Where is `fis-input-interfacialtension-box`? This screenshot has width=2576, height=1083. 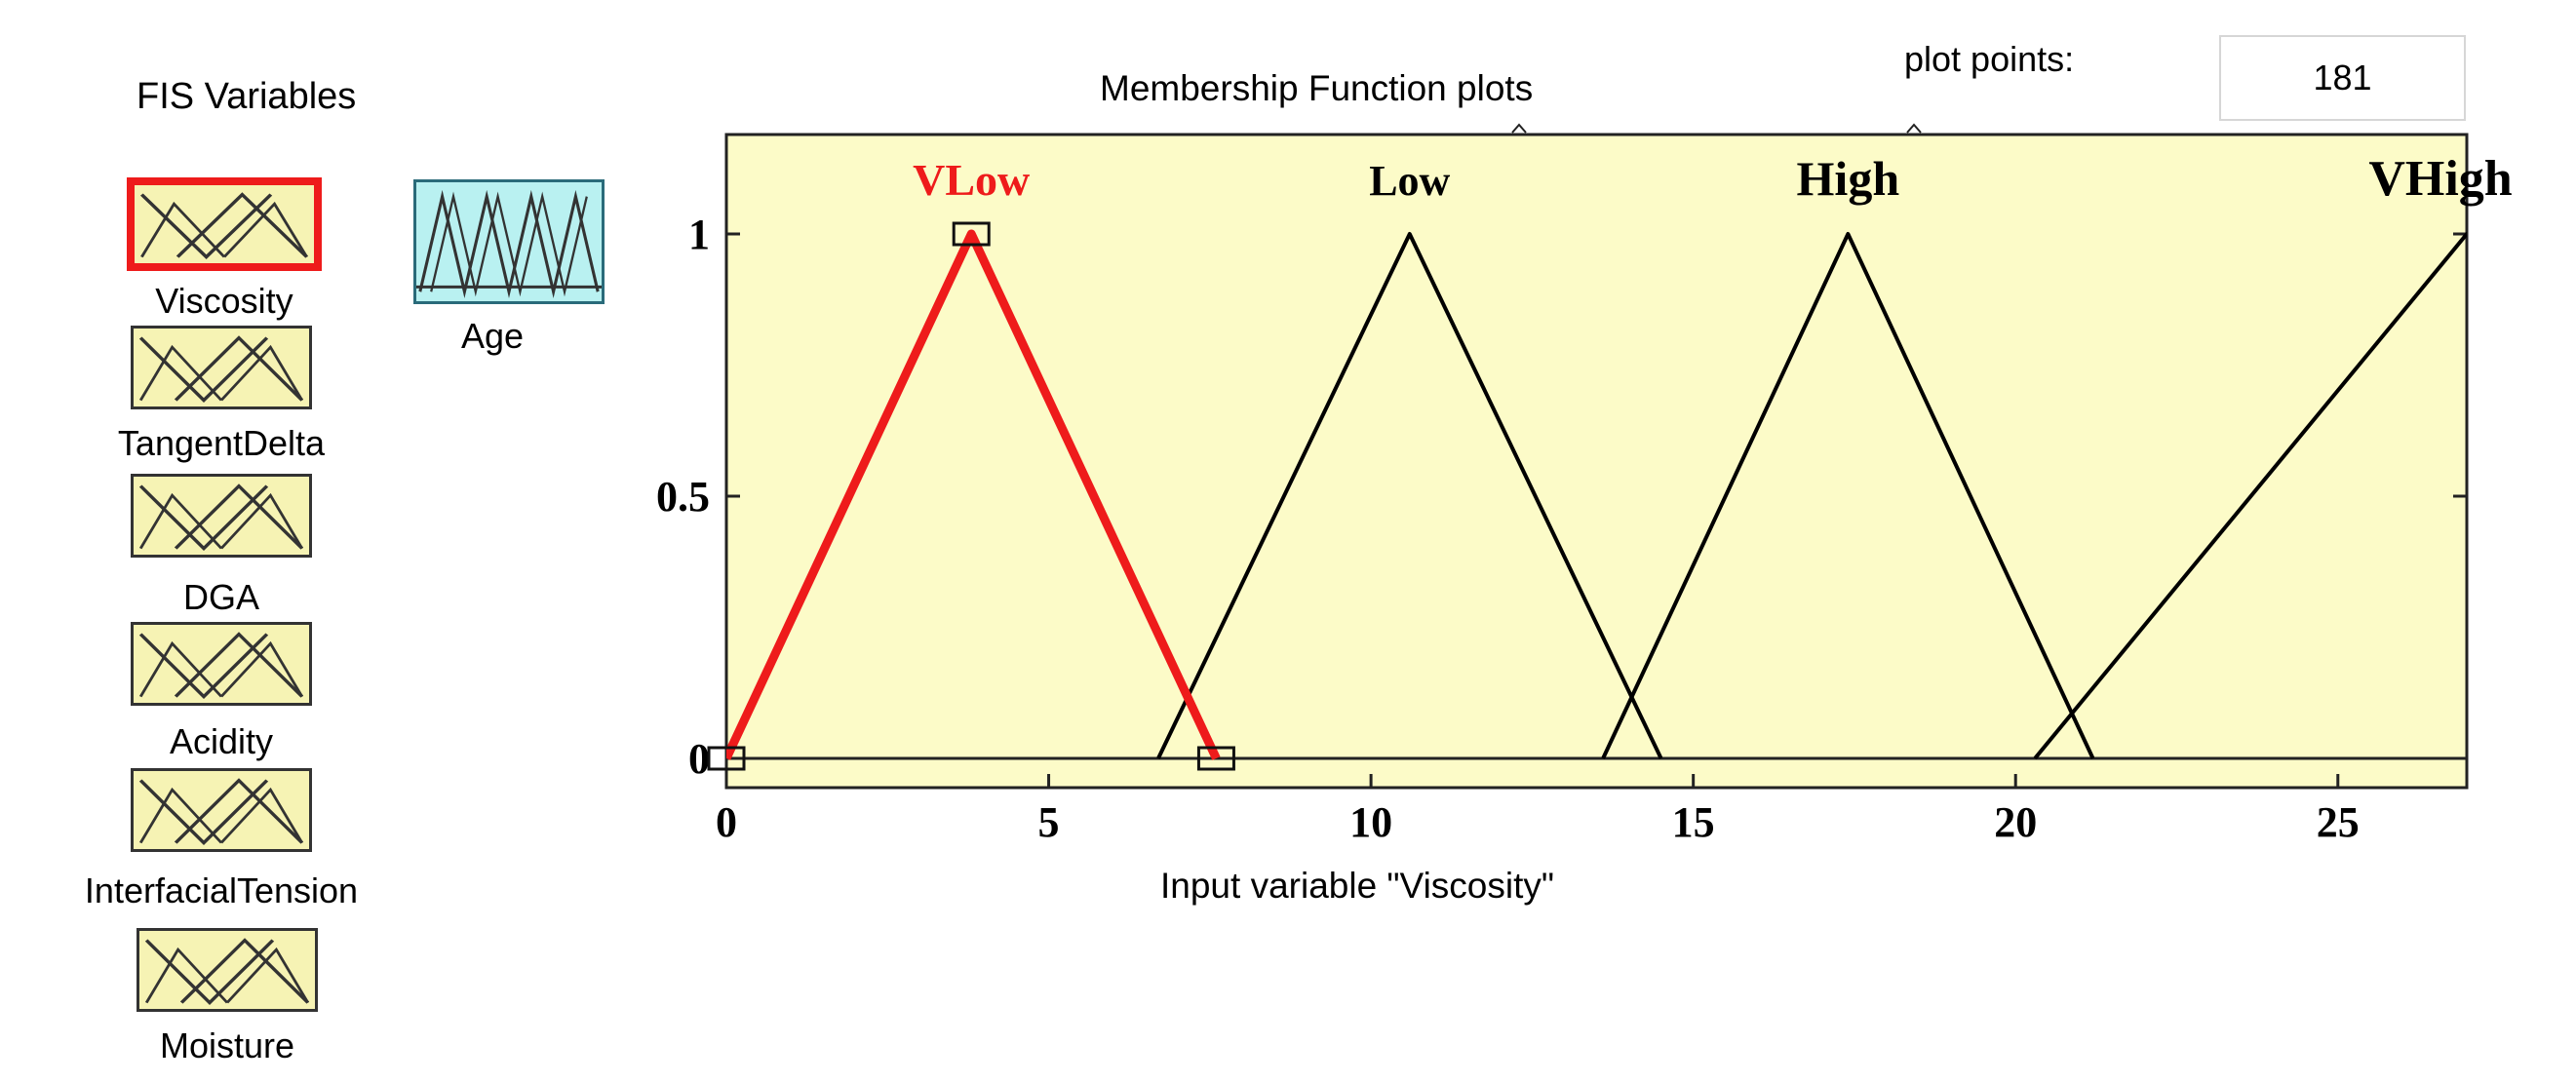 fis-input-interfacialtension-box is located at coordinates (221, 810).